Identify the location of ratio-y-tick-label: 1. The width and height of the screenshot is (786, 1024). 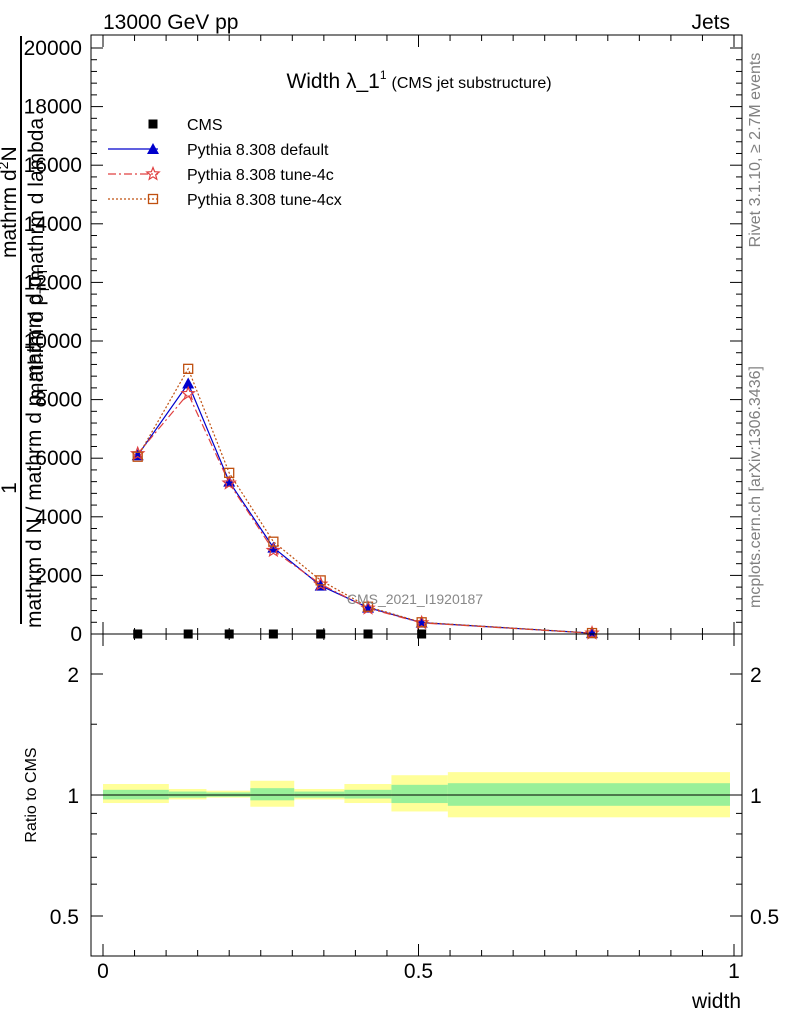
(73, 796).